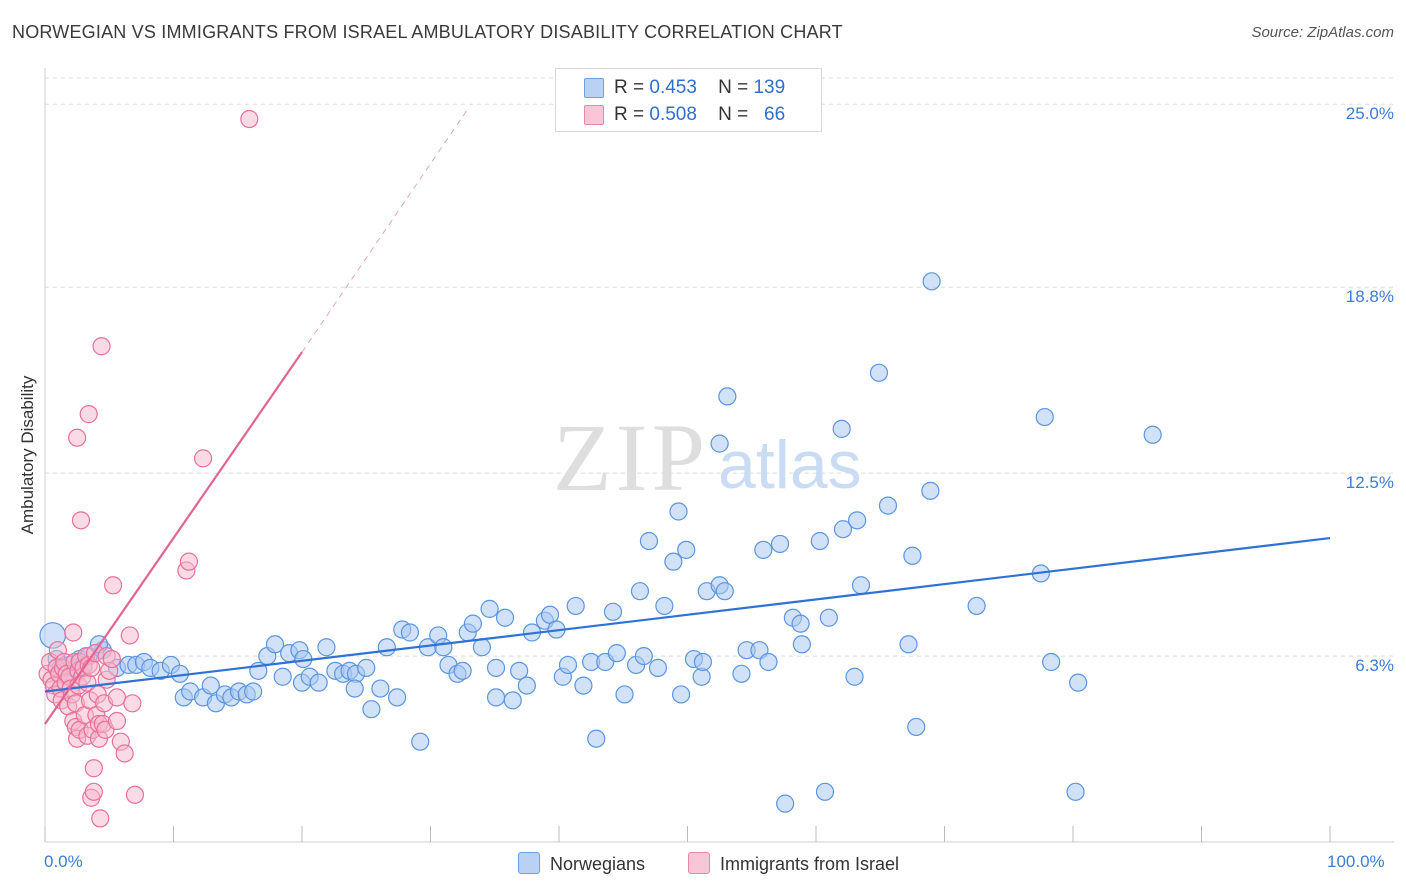 This screenshot has height=892, width=1406. I want to click on source-label: Source: ZipAtlas.com, so click(1322, 32).